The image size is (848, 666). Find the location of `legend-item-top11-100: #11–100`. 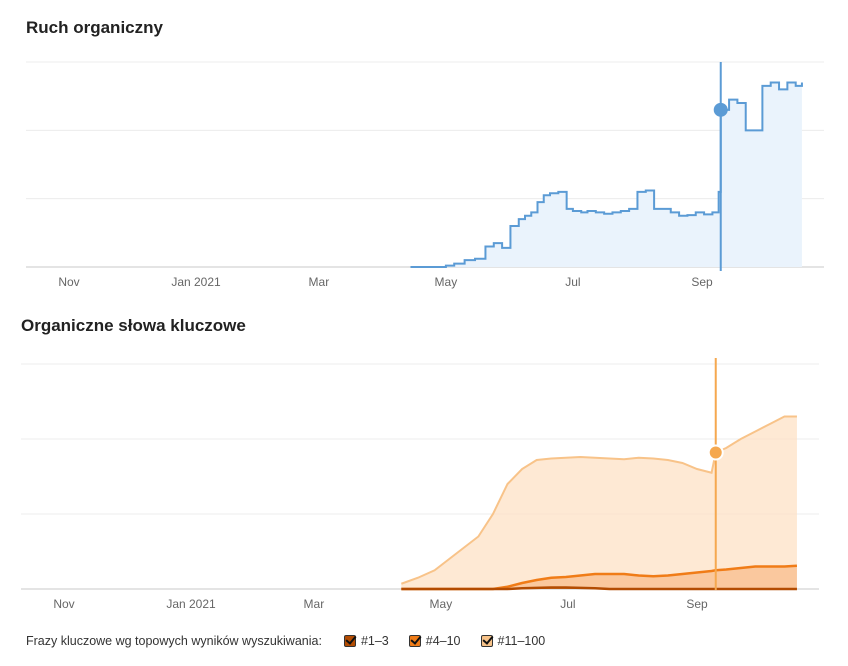

legend-item-top11-100: #11–100 is located at coordinates (513, 641).